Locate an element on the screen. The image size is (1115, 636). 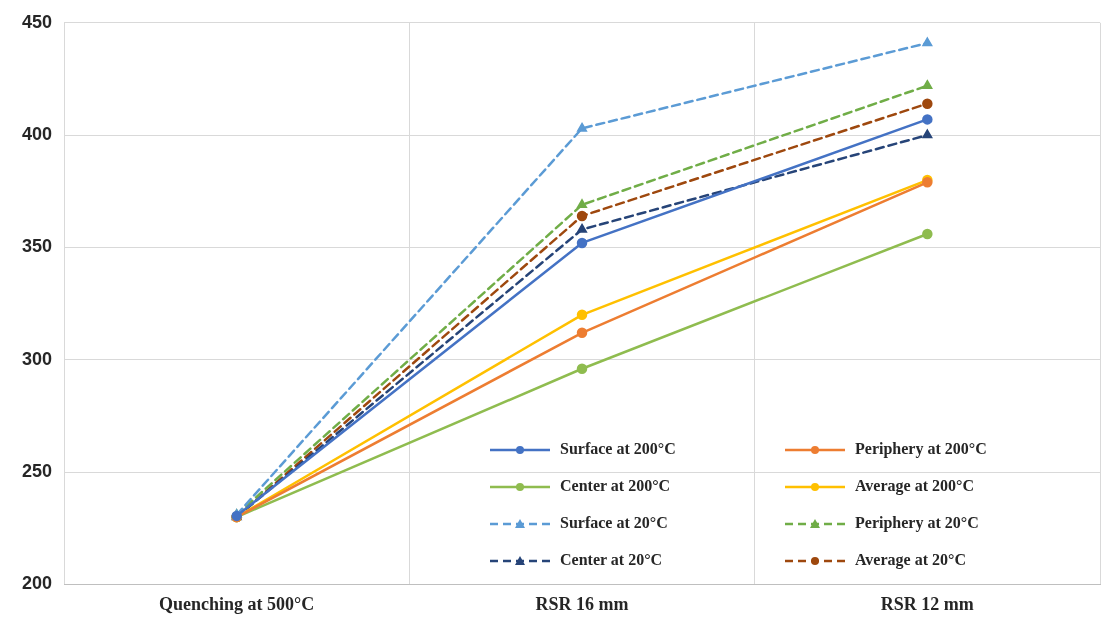
x-tick-label: RSR 16 mm is located at coordinates (582, 603).